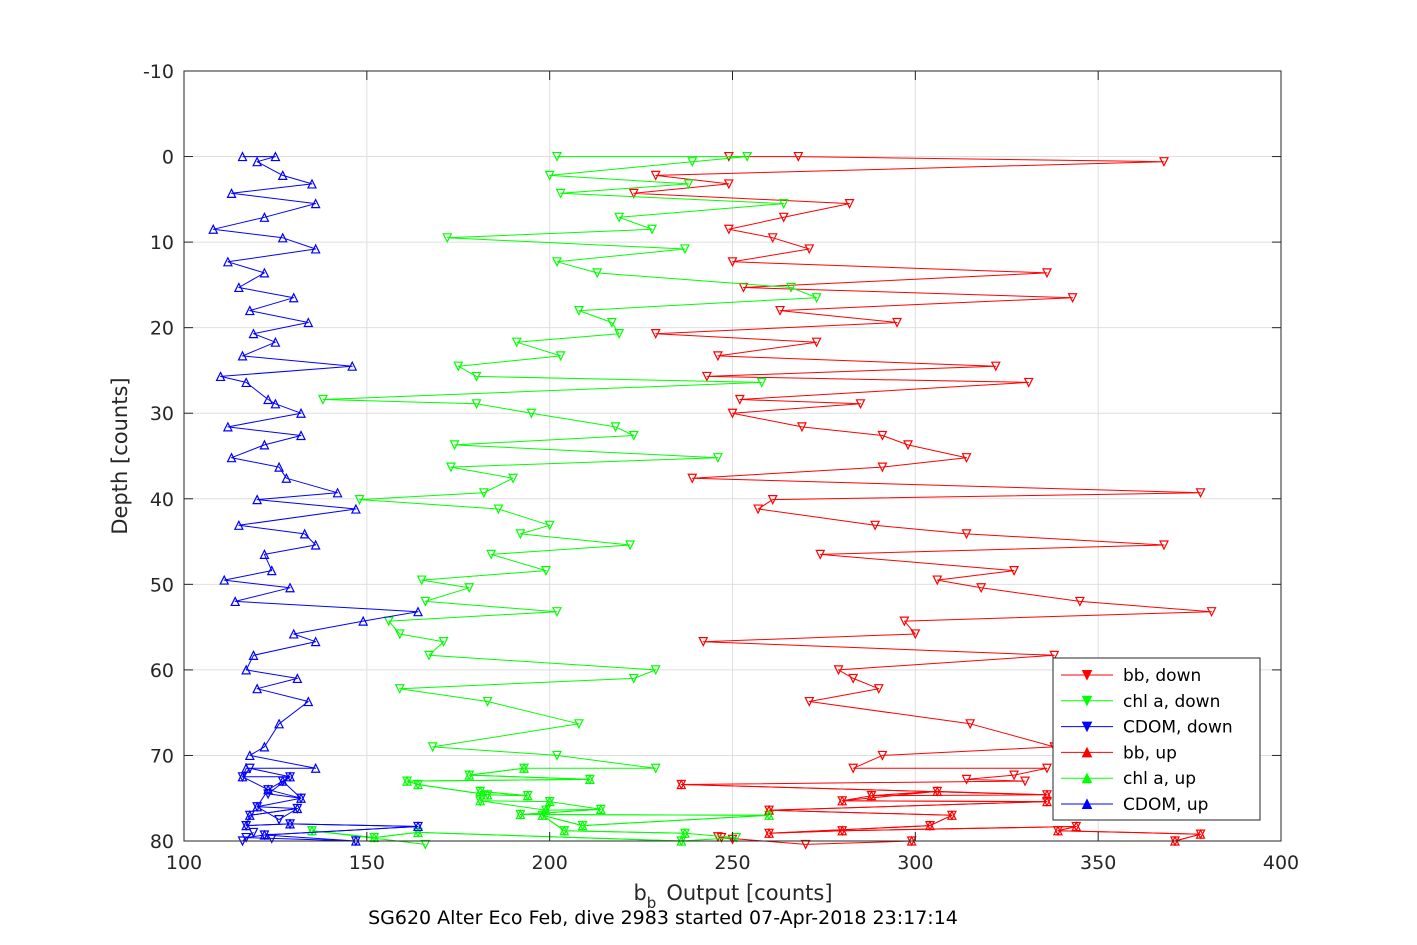 Image resolution: width=1417 pixels, height=945 pixels. What do you see at coordinates (168, 158) in the screenshot?
I see `y-tick-label: 0` at bounding box center [168, 158].